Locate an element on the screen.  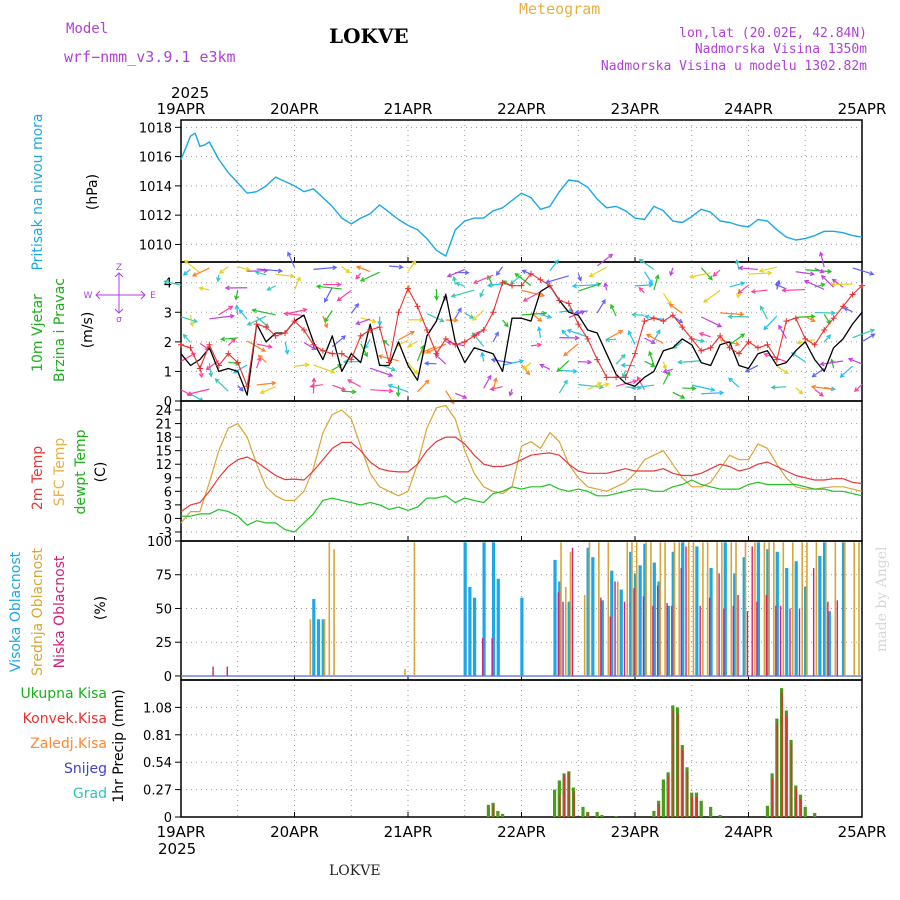
temp-unit: (C) is located at coordinates (101, 472).